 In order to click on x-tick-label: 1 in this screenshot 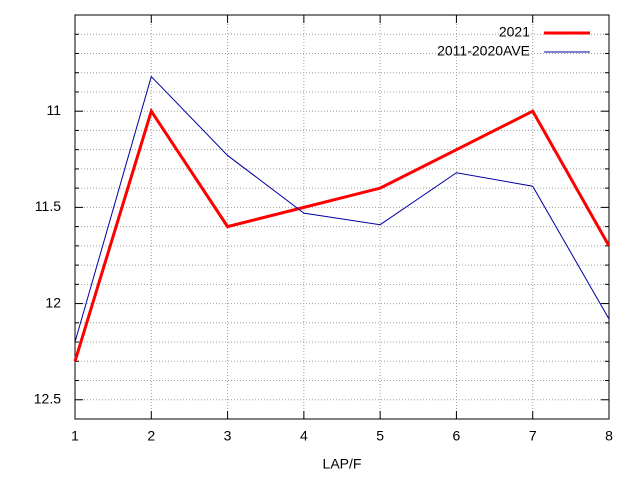, I will do `click(75, 436)`.